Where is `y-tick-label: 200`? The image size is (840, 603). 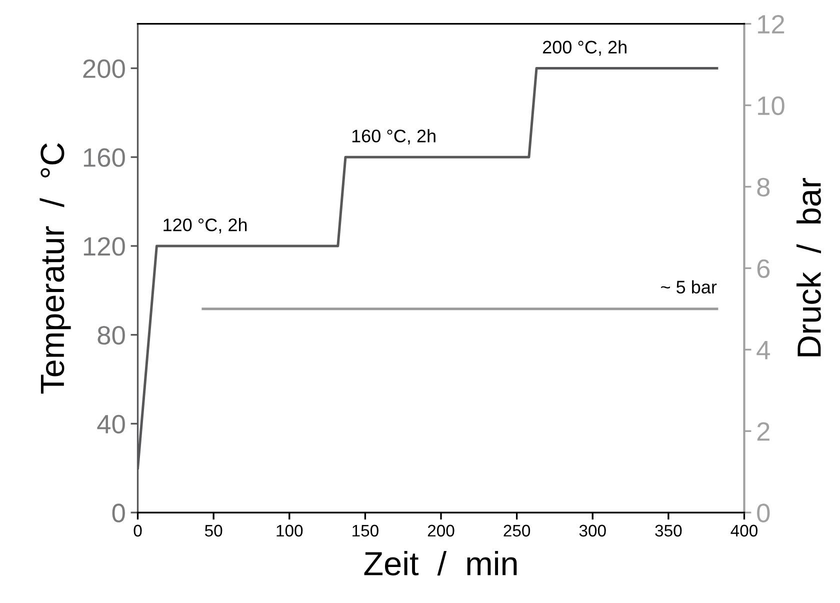 y-tick-label: 200 is located at coordinates (104, 68).